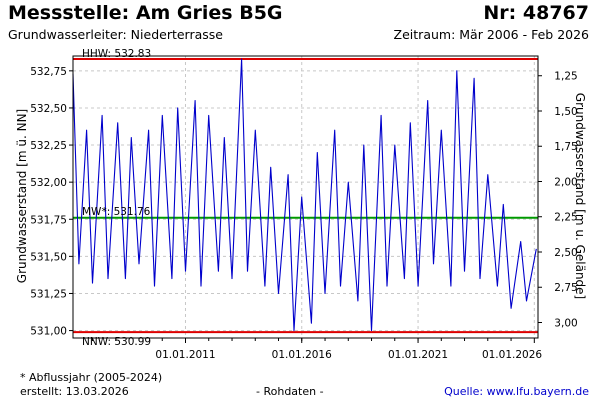 The width and height of the screenshot is (600, 400). What do you see at coordinates (516, 391) in the screenshot?
I see `source-link: Quelle: www.lfu.bayern.de` at bounding box center [516, 391].